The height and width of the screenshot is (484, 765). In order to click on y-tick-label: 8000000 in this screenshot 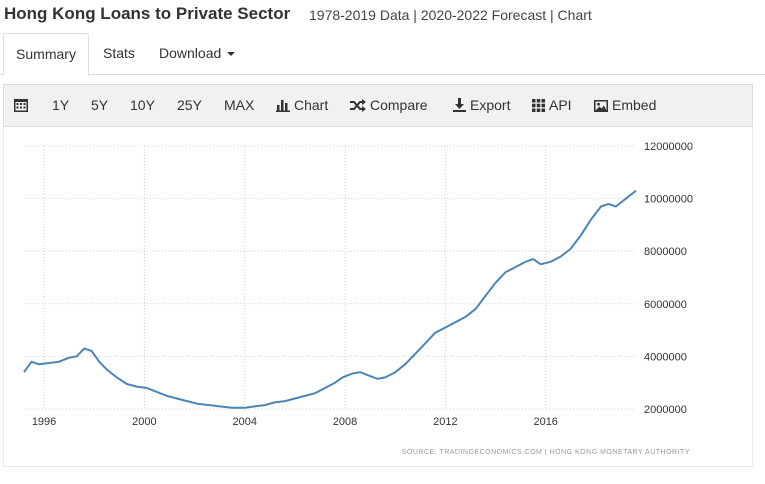, I will do `click(665, 252)`.